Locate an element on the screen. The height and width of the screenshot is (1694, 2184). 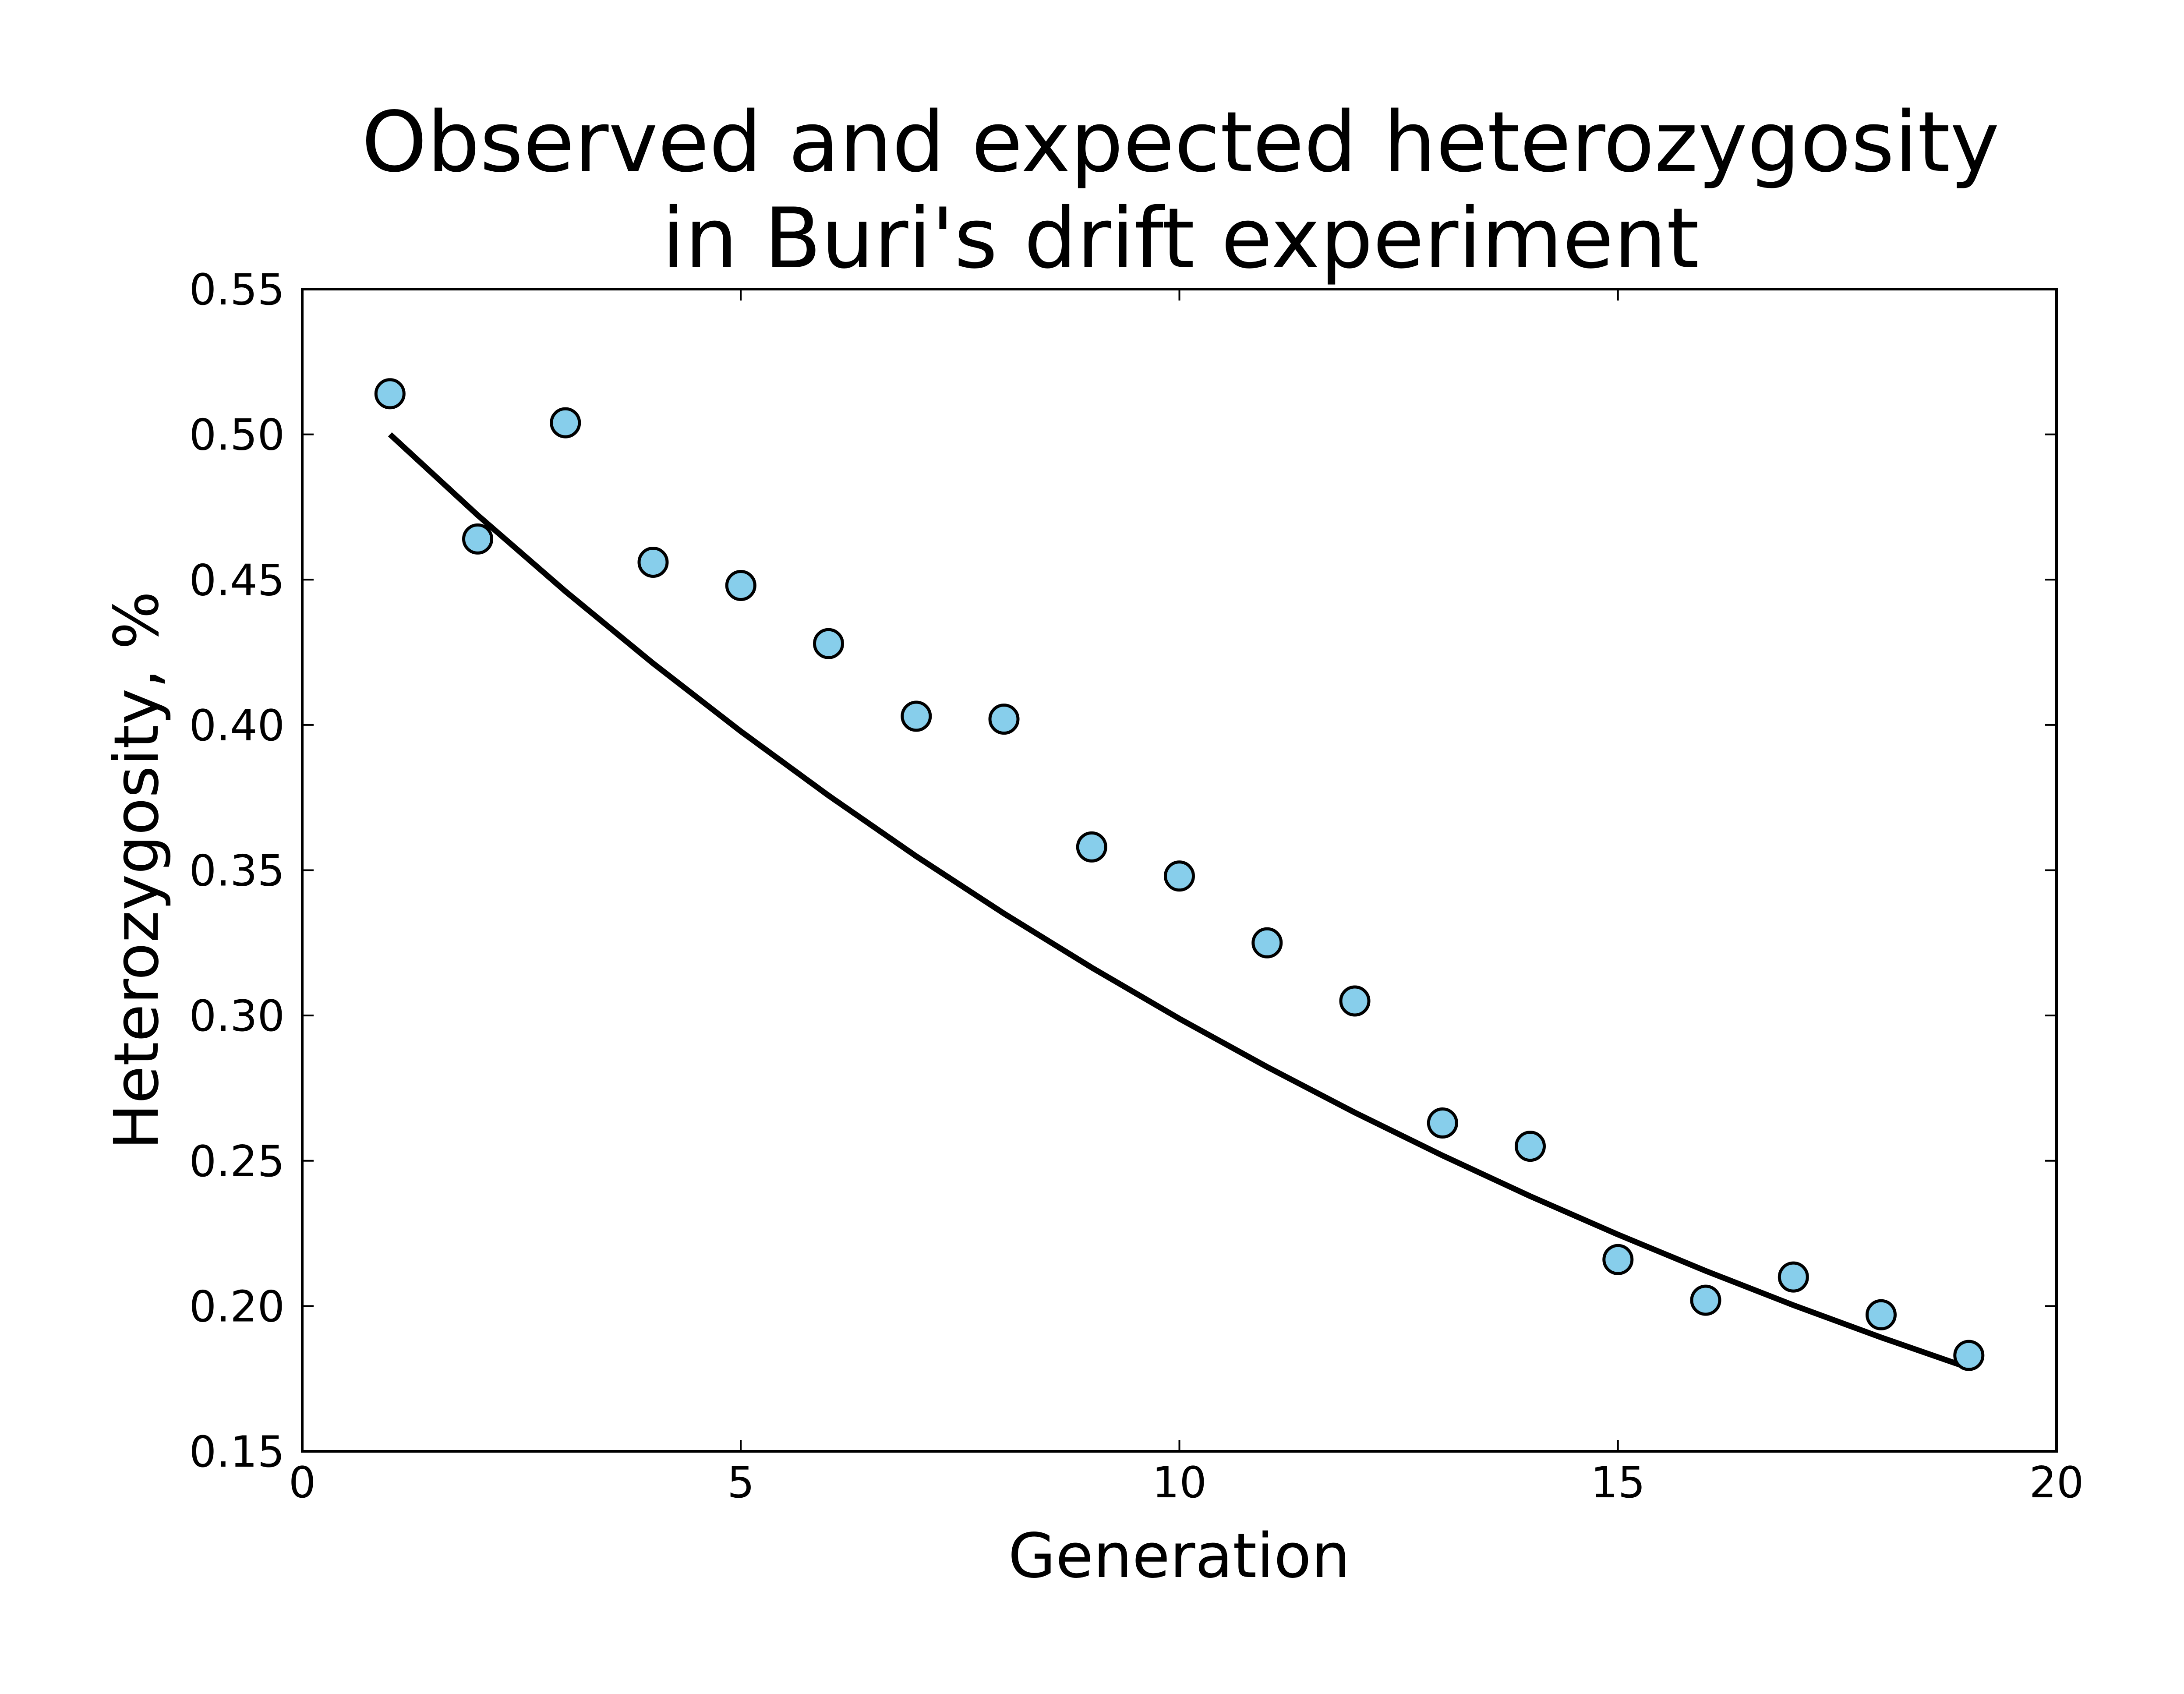
y-tick-label: 0.15 is located at coordinates (237, 1452).